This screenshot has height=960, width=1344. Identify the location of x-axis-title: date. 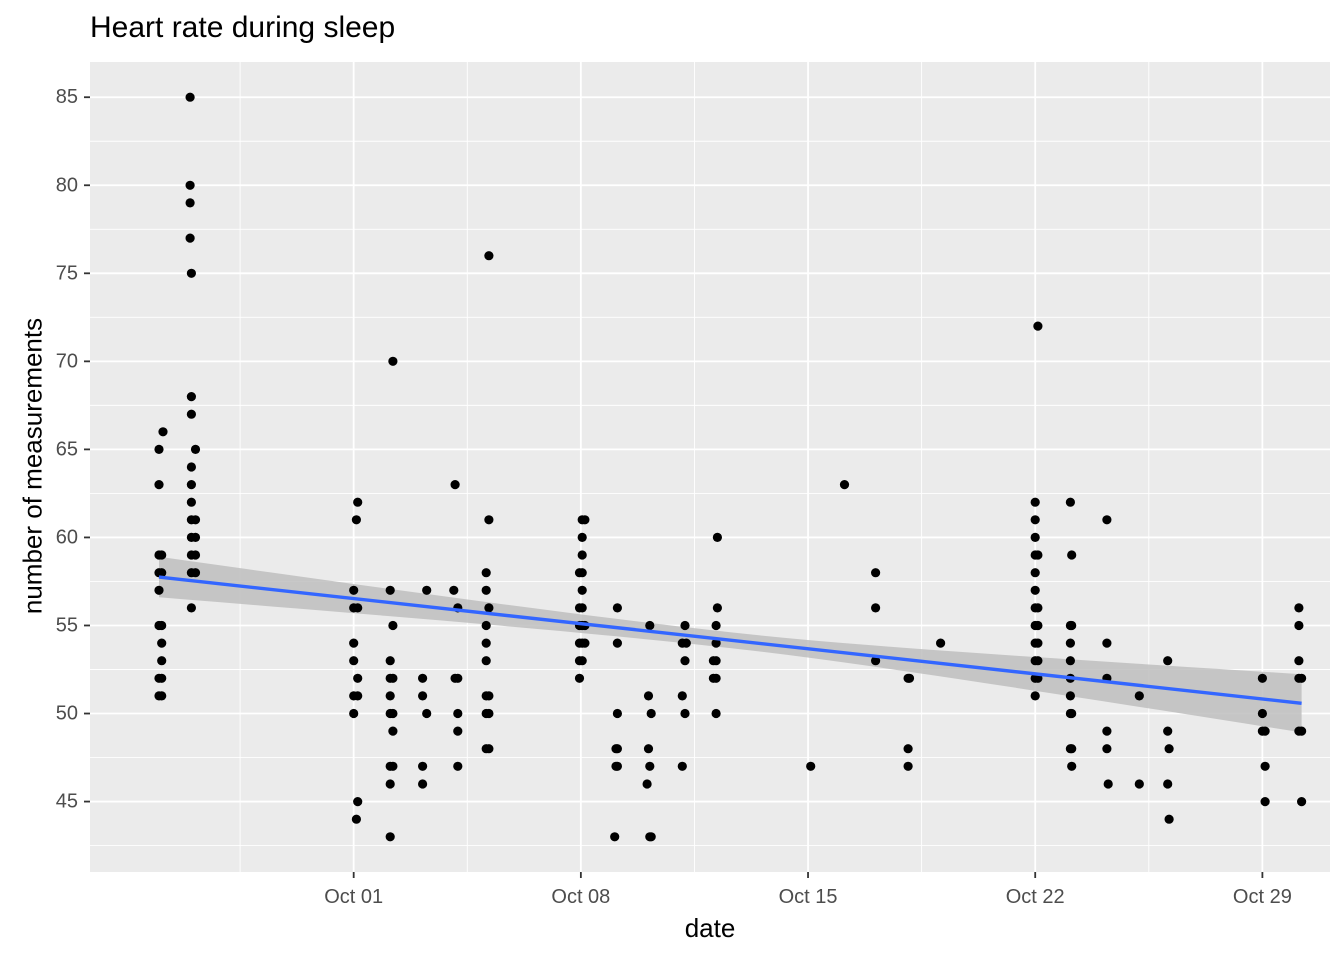
(710, 928).